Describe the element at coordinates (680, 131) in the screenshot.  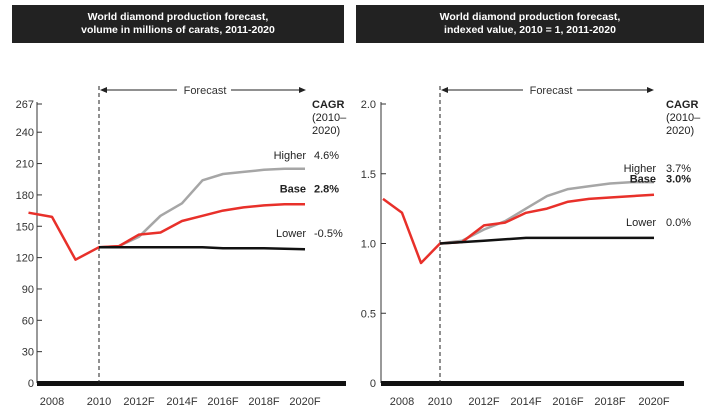
I see `right-cagr-header: 2020)` at that location.